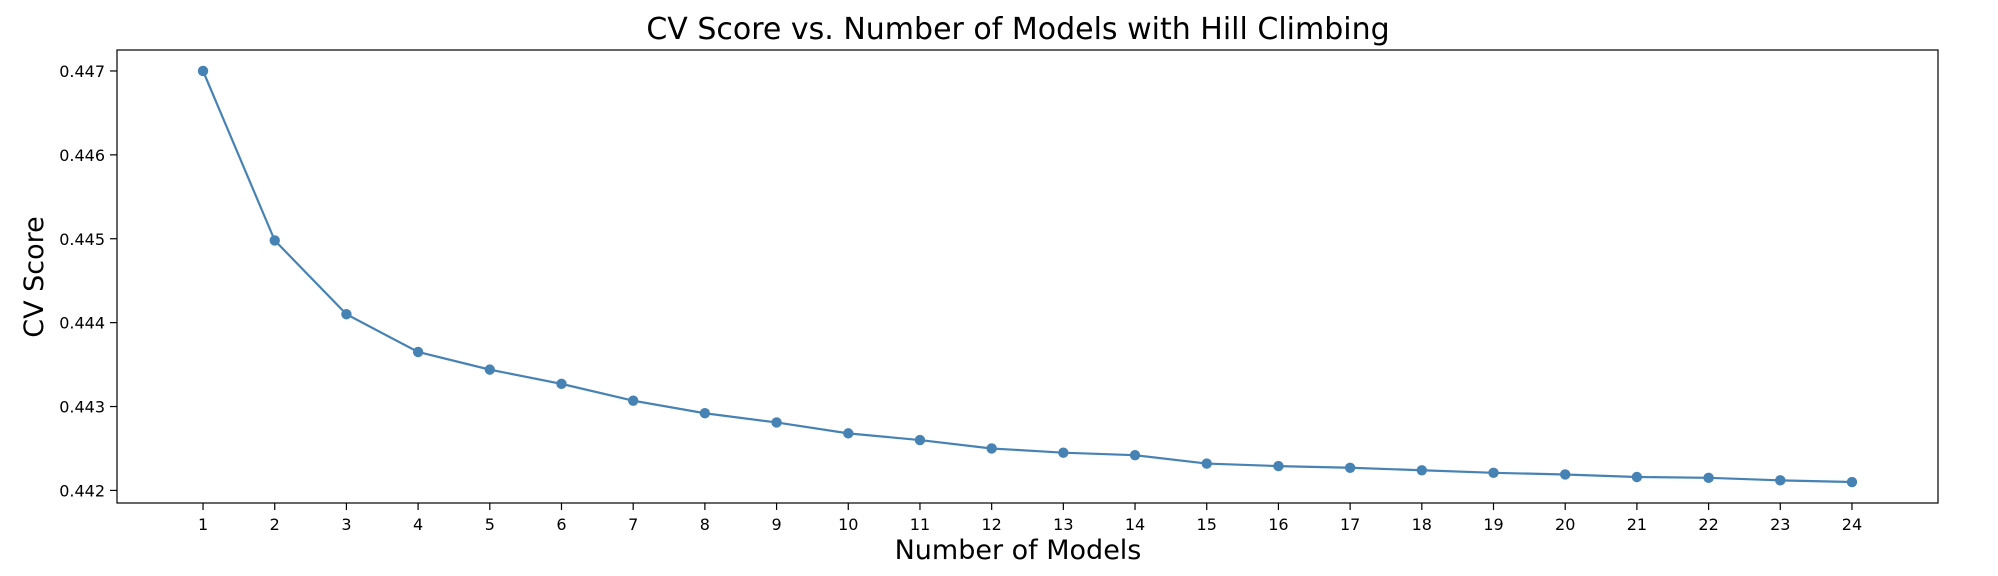  Describe the element at coordinates (1063, 524) in the screenshot. I see `x-tick-label: 13` at that location.